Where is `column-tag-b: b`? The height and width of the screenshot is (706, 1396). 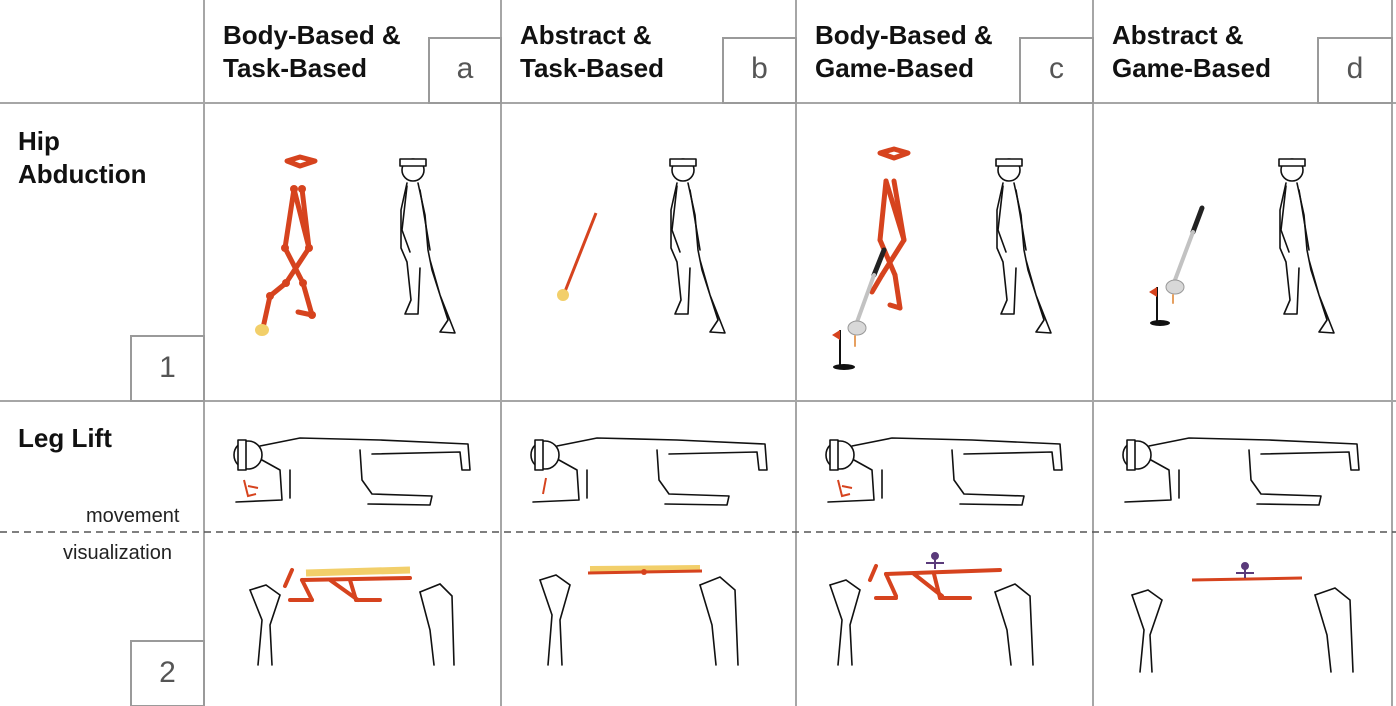 column-tag-b: b is located at coordinates (759, 68).